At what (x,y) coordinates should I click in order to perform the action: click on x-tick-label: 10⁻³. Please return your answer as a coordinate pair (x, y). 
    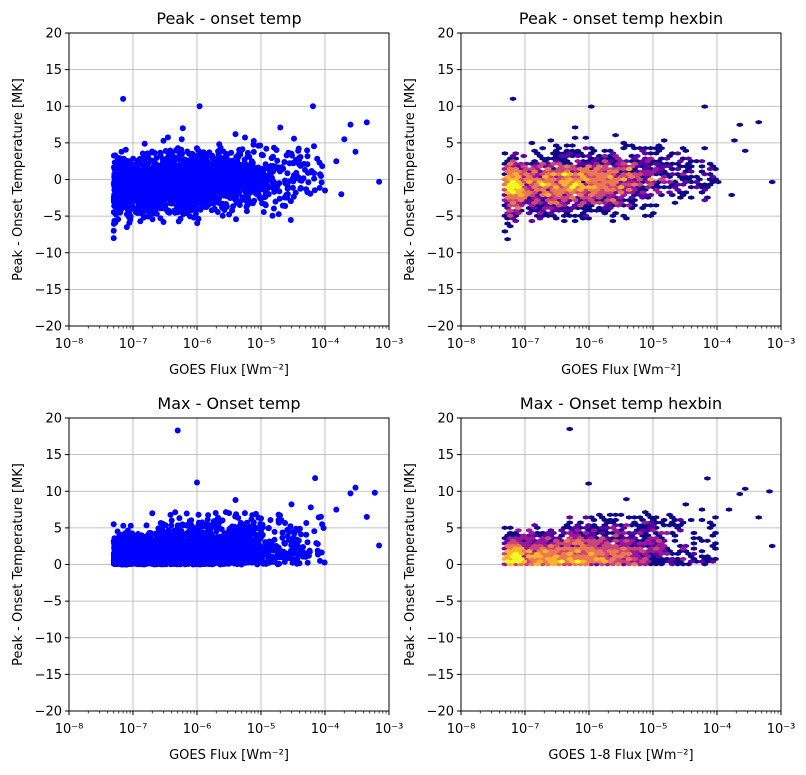
    Looking at the image, I should click on (389, 344).